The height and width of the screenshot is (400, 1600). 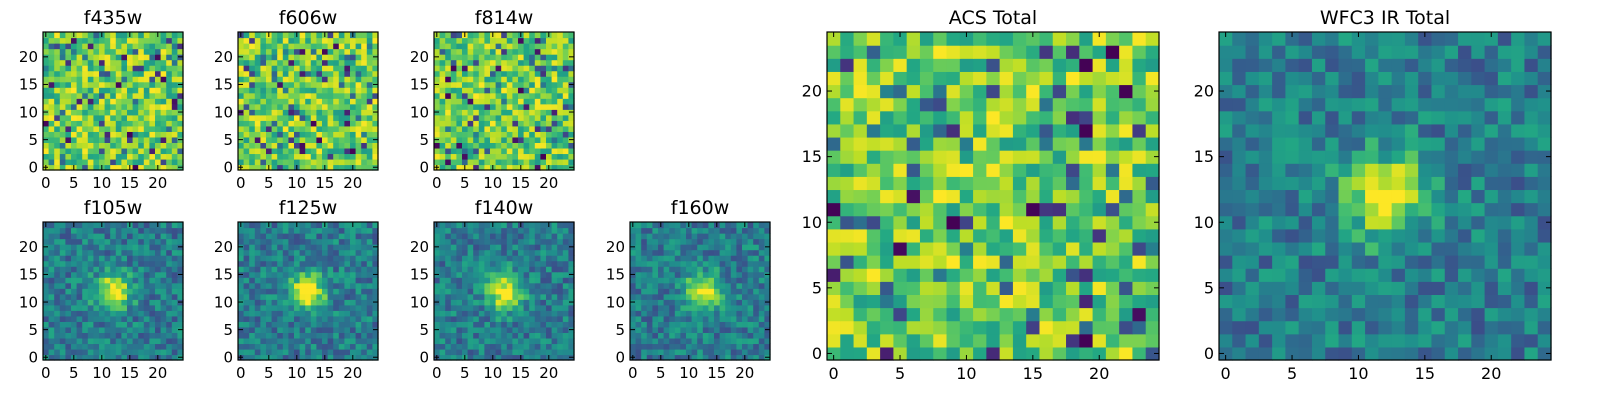 What do you see at coordinates (424, 357) in the screenshot?
I see `y-tick-label: 0` at bounding box center [424, 357].